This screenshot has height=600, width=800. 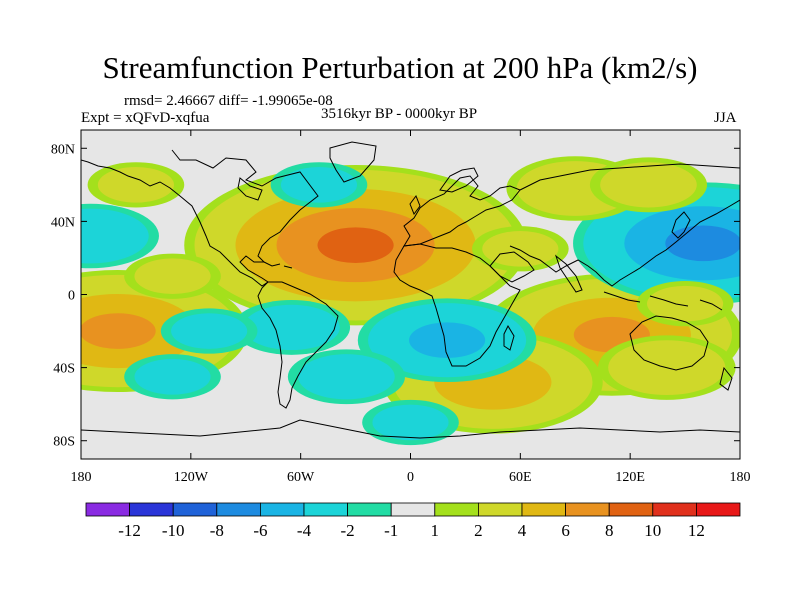 I want to click on x-tick-label: 120E, so click(x=630, y=477).